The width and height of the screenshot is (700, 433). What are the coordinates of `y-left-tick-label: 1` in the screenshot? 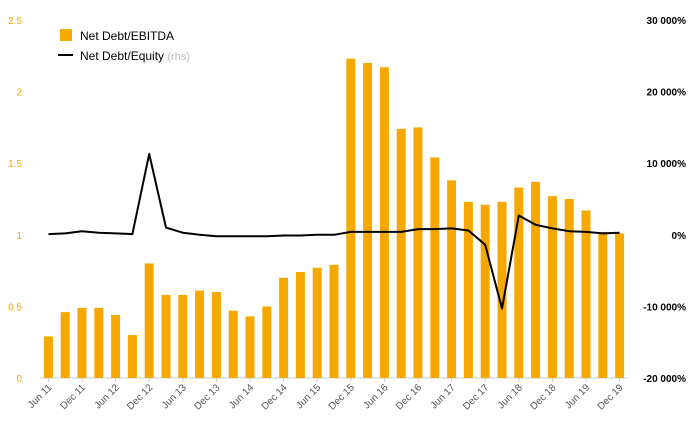 It's located at (19, 236).